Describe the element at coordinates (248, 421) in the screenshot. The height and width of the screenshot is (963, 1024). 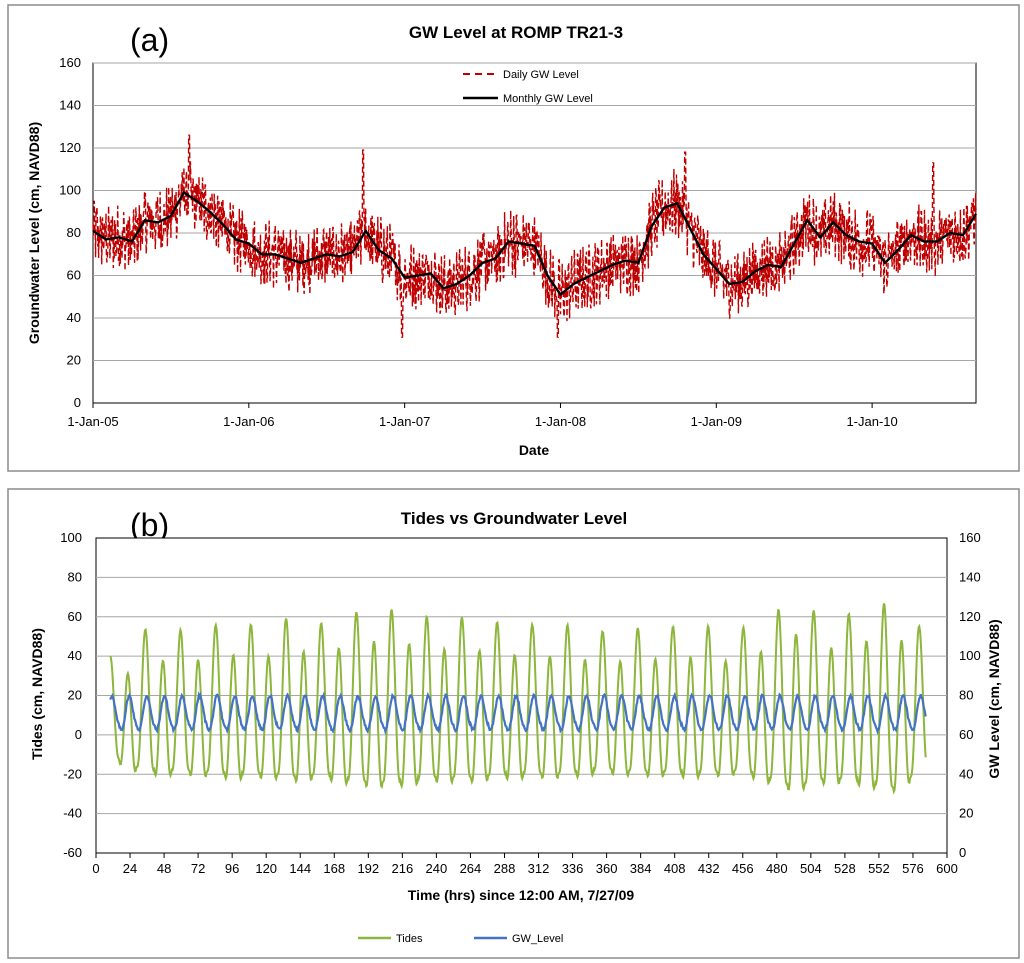
I see `panel-a-x-tick-label: 1-Jan-06` at that location.